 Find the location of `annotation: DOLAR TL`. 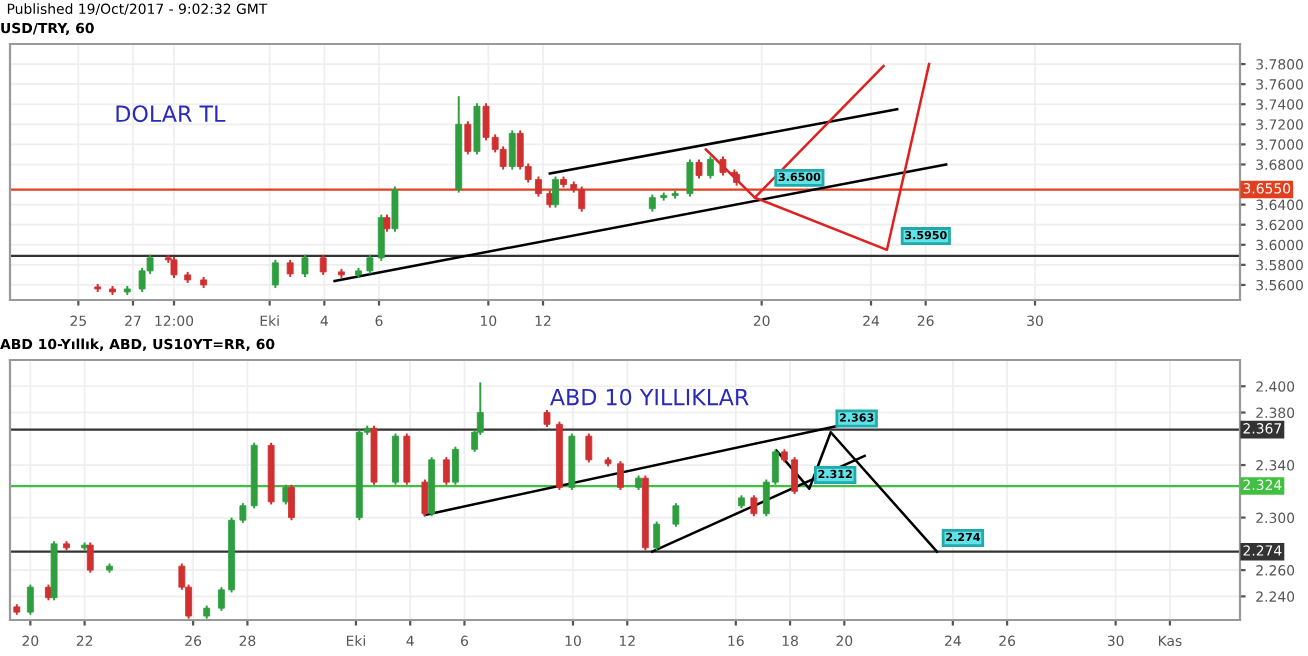

annotation: DOLAR TL is located at coordinates (171, 114).